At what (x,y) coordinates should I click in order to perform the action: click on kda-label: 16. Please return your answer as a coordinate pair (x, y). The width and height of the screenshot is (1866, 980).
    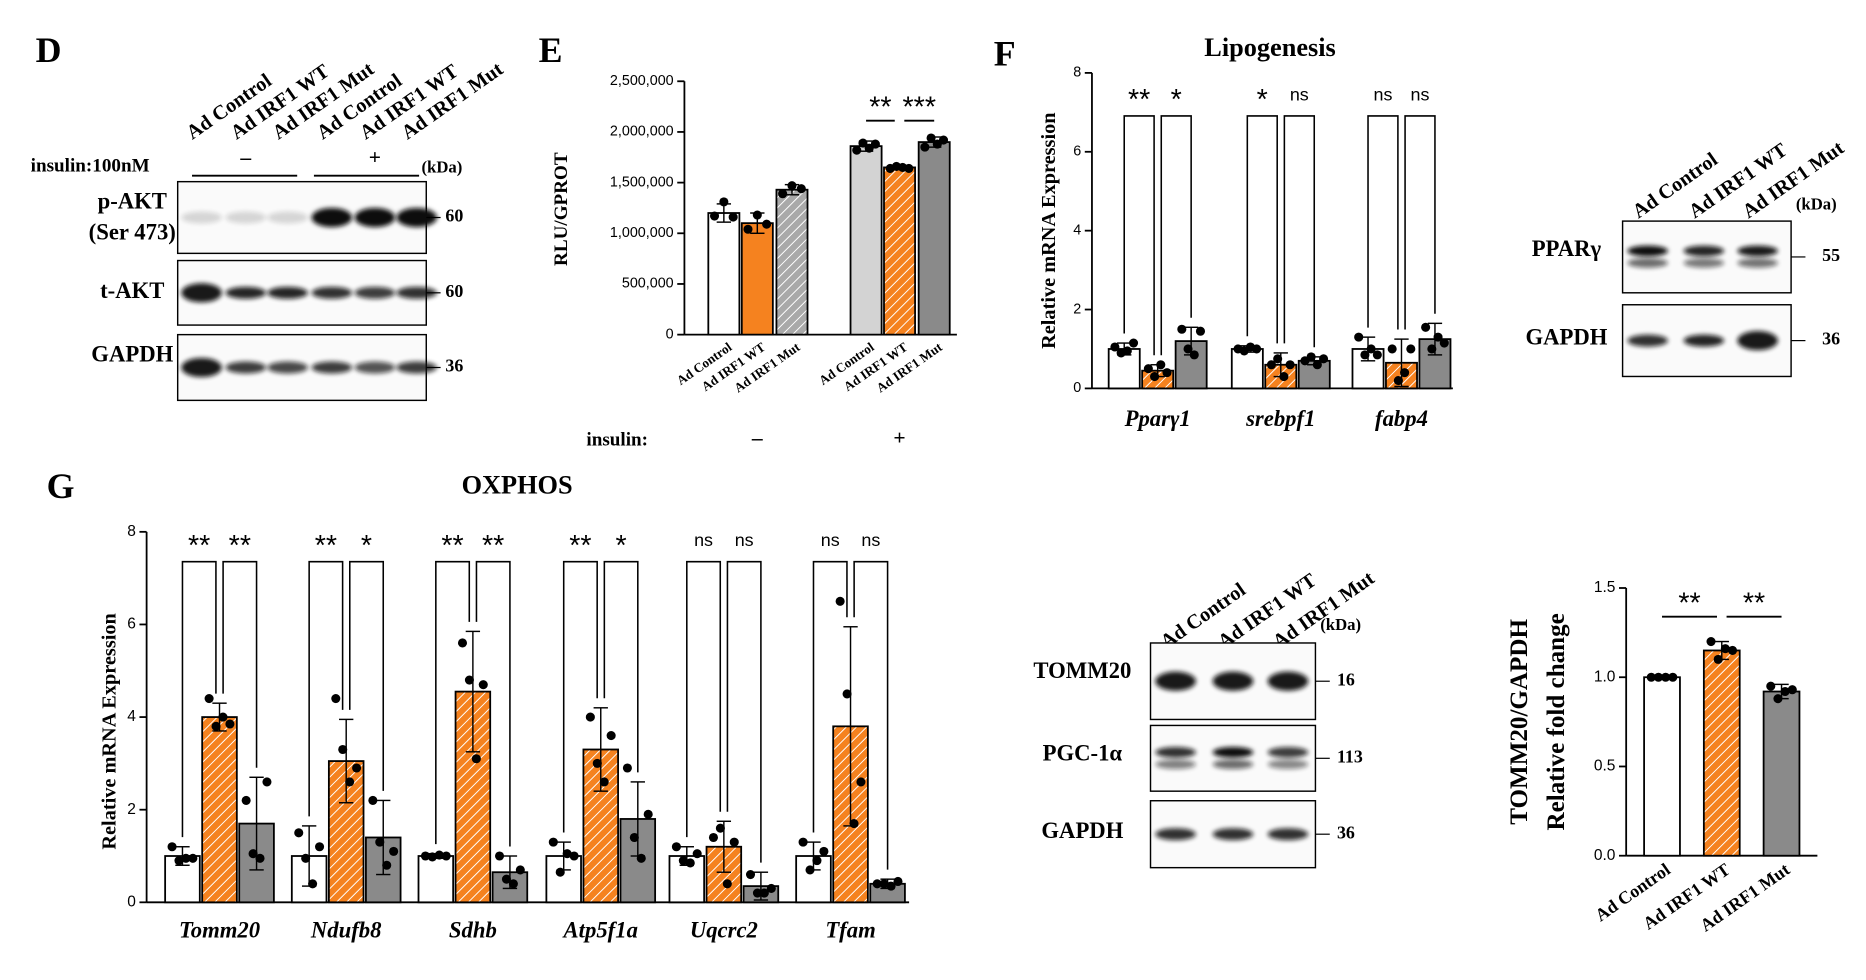
    Looking at the image, I should click on (1346, 679).